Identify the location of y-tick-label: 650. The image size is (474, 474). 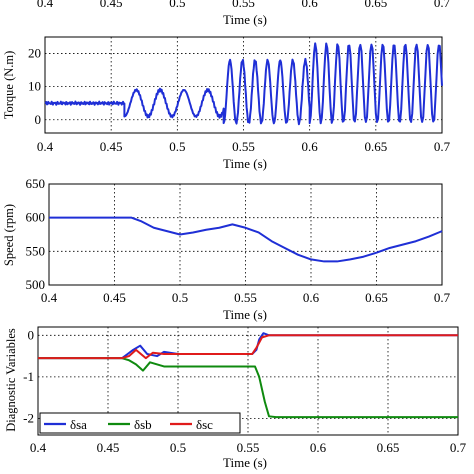
(36, 183).